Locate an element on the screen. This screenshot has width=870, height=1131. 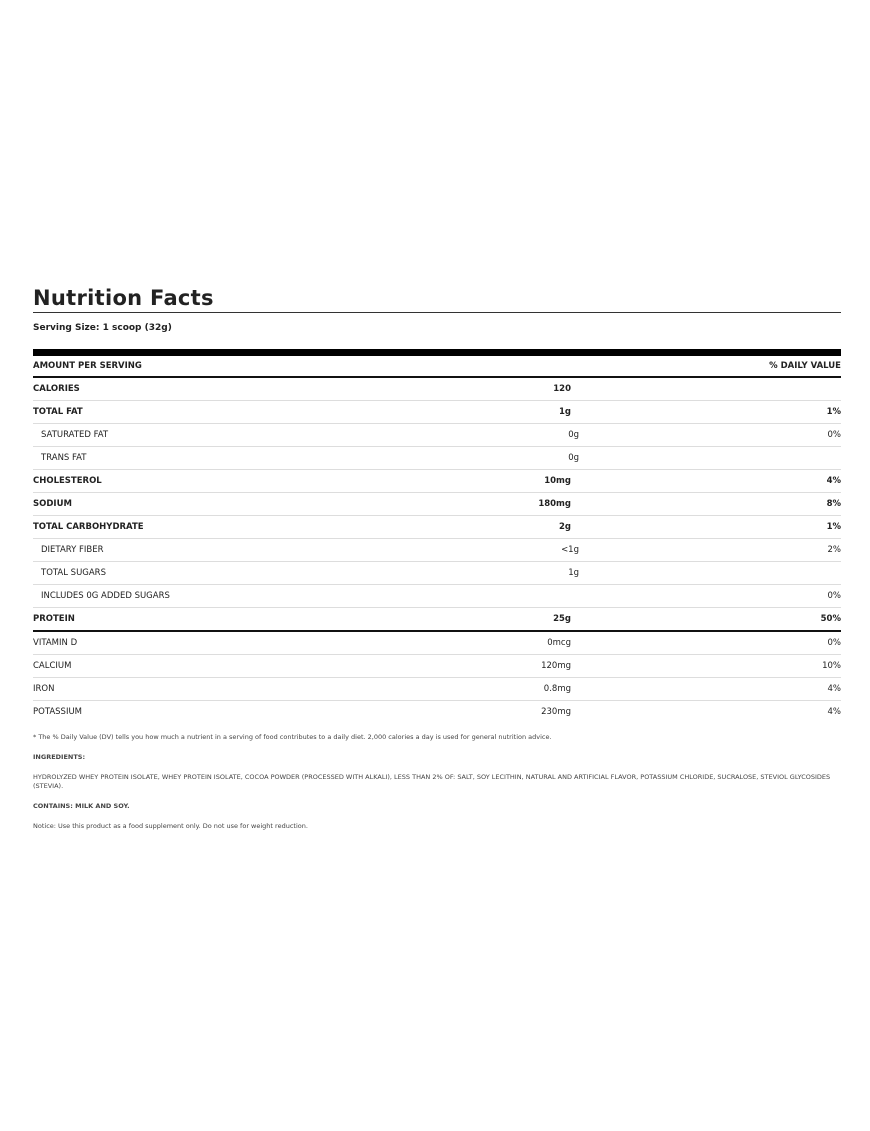
nutrient-row: SODIUM 180mg 8% is located at coordinates (437, 504).